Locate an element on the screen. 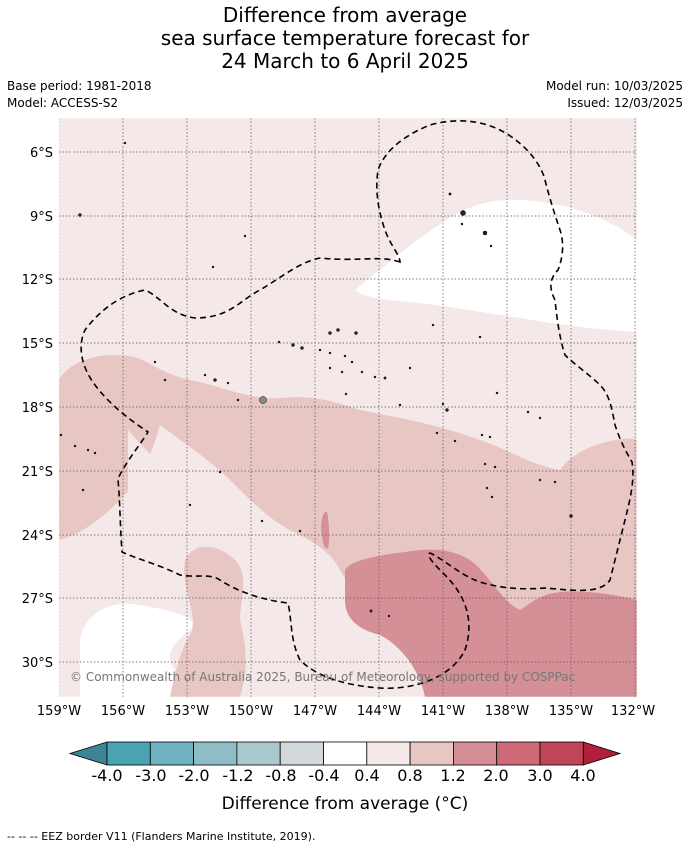 The height and width of the screenshot is (850, 690). lon-label: 150°W is located at coordinates (251, 711).